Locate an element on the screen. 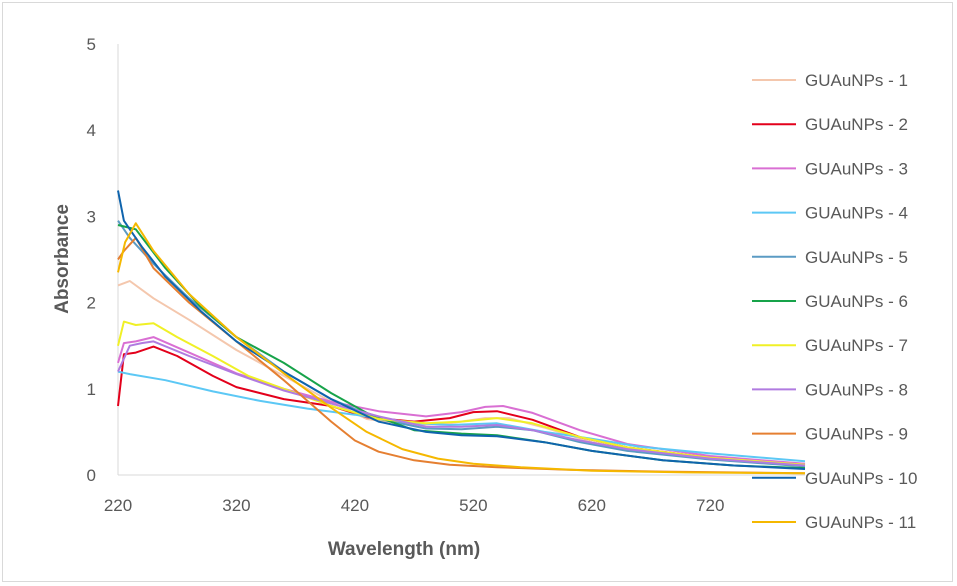  x-tick-label: 420 is located at coordinates (355, 505).